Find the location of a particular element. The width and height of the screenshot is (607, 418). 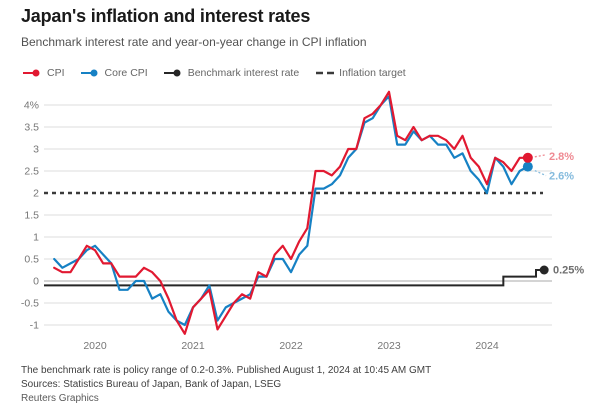

legend-label-core-cpi: Core CPI is located at coordinates (126, 73).